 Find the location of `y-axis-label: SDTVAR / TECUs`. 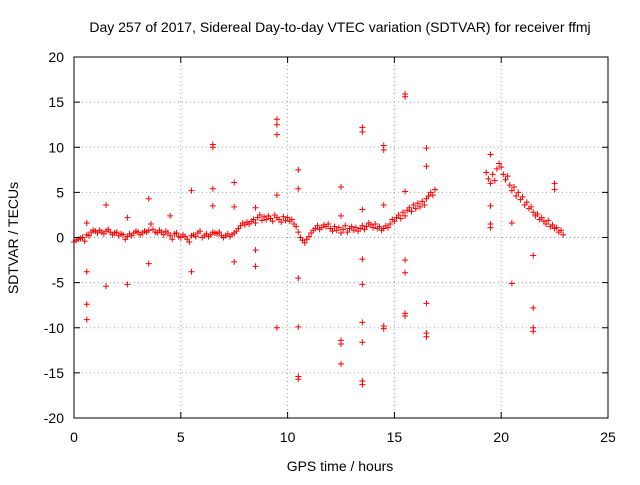

y-axis-label: SDTVAR / TECUs is located at coordinates (13, 238).